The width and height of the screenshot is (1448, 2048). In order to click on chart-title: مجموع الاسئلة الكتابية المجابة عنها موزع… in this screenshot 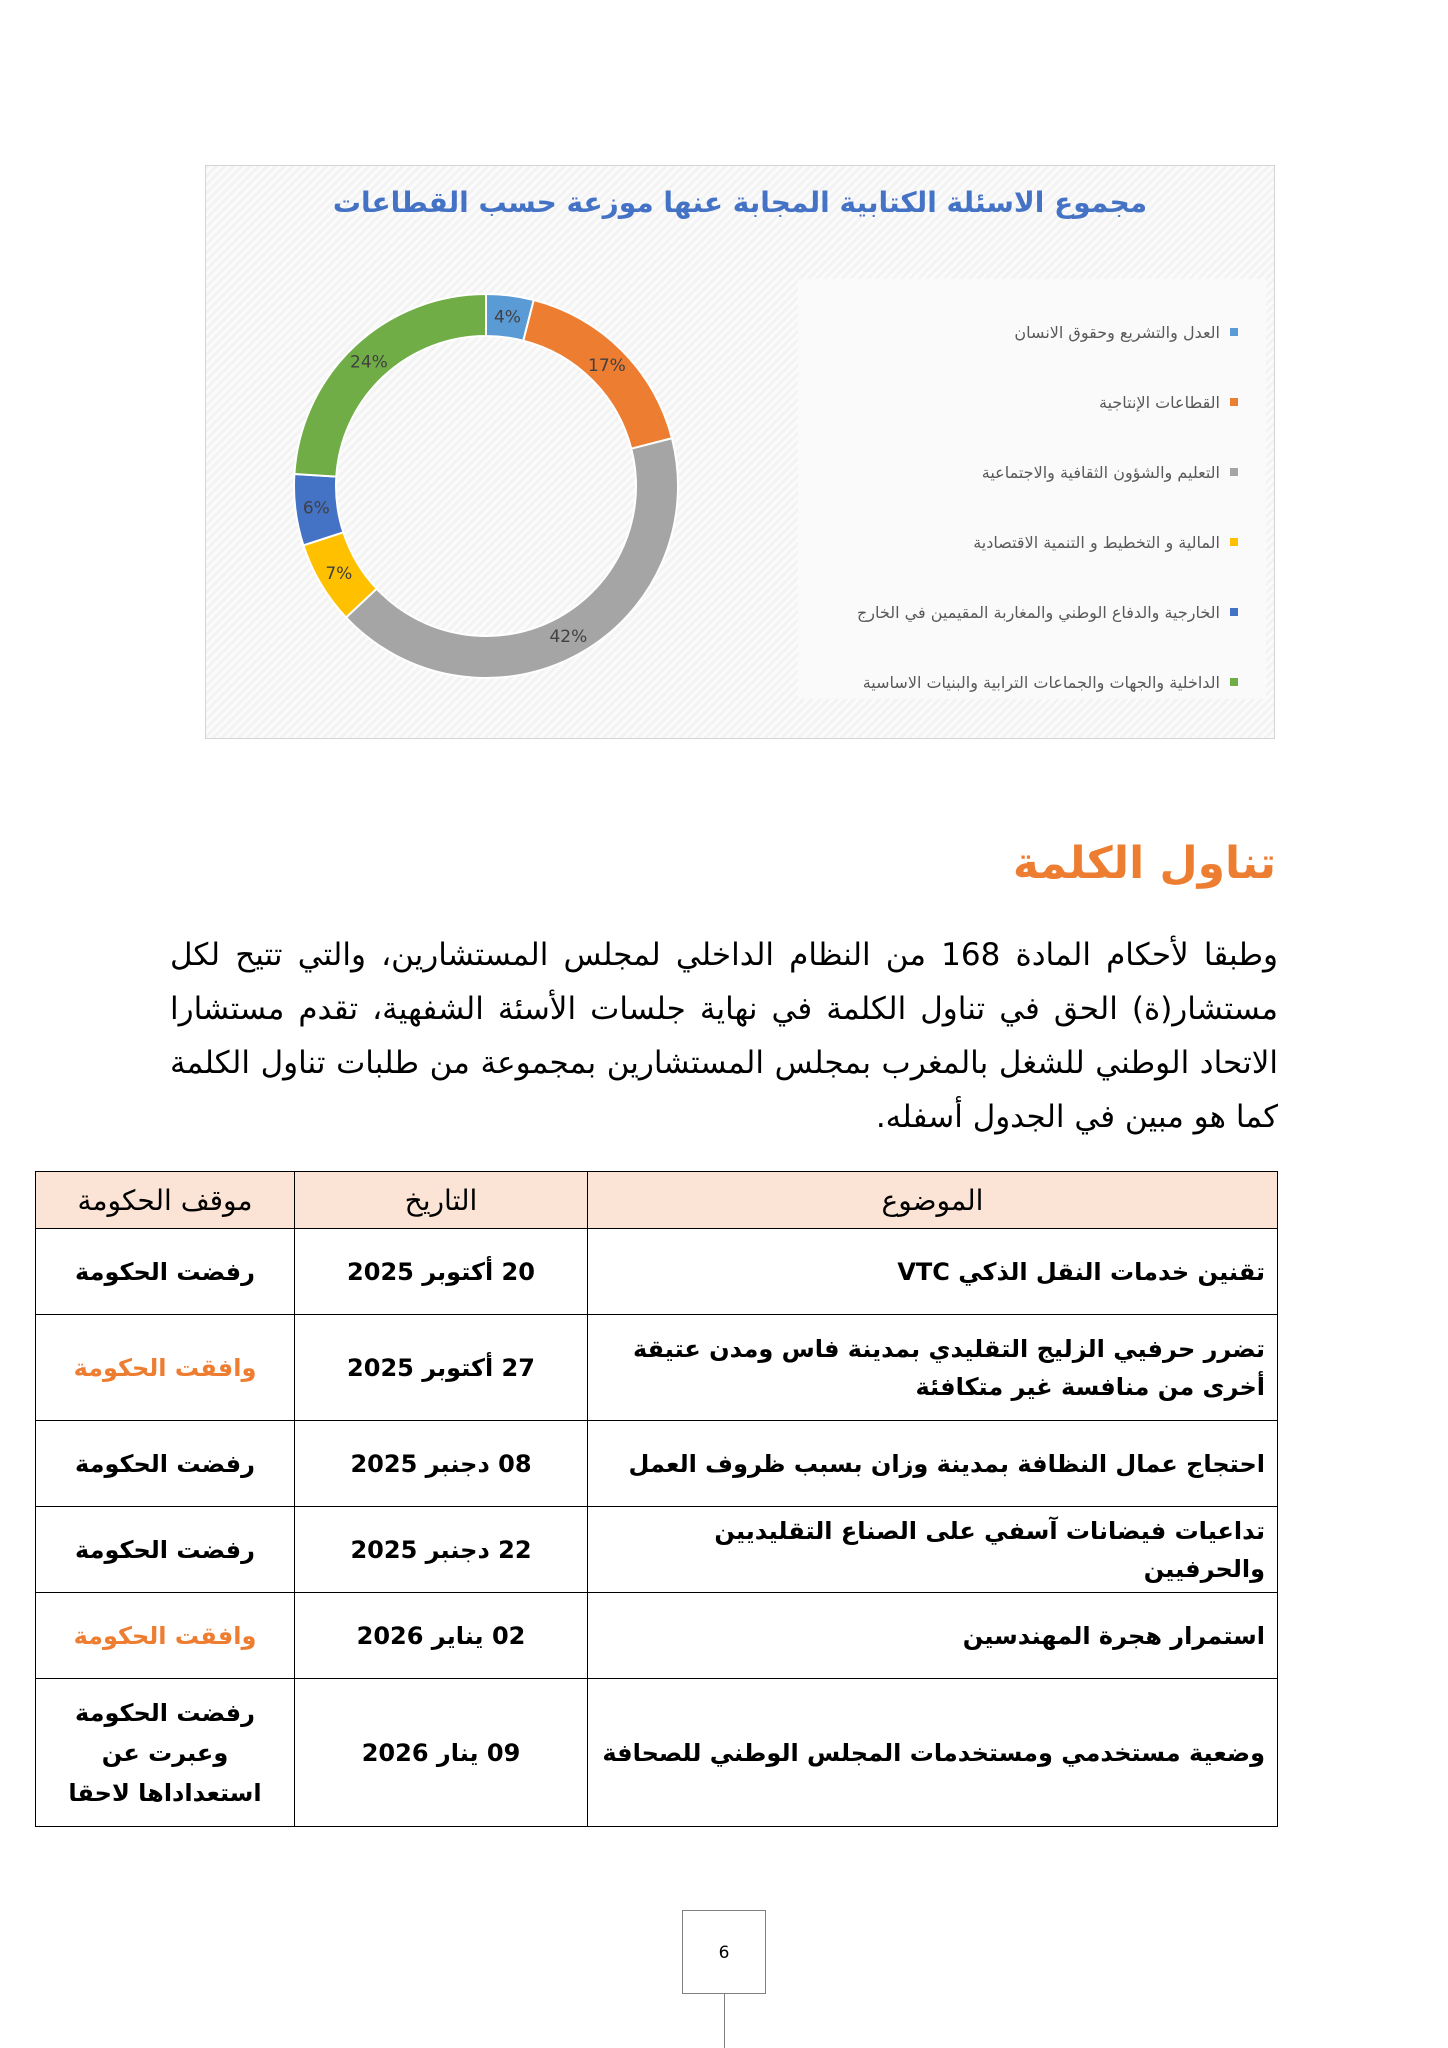, I will do `click(740, 202)`.